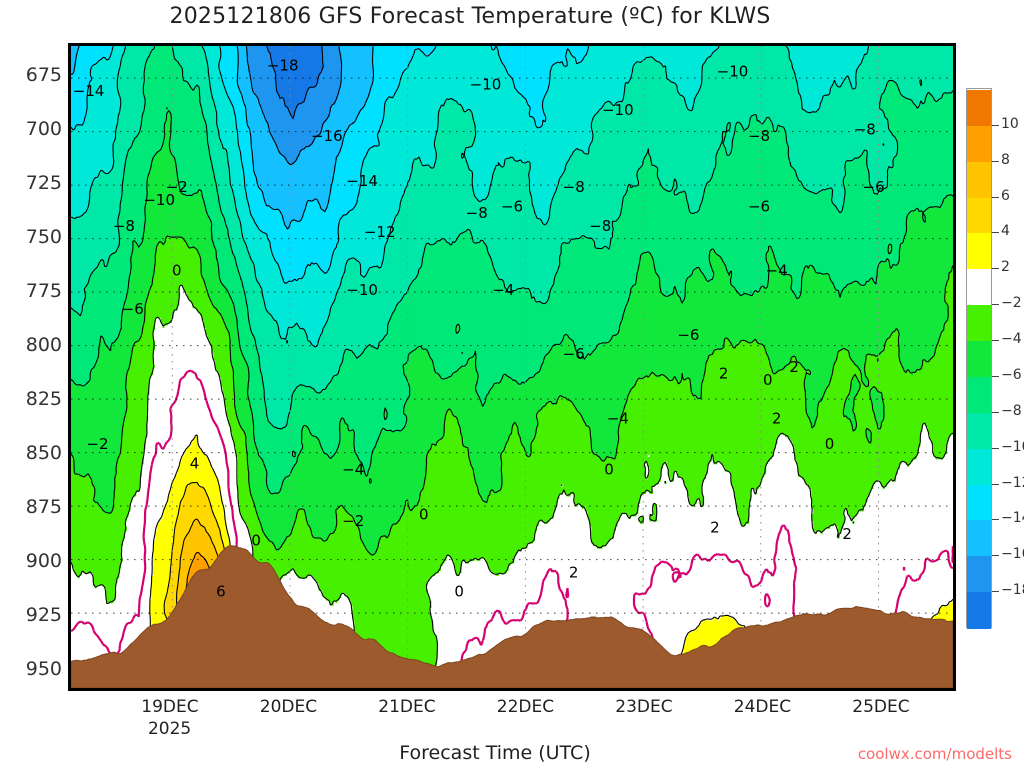  I want to click on y-axis-tick-725: 725, so click(43, 183).